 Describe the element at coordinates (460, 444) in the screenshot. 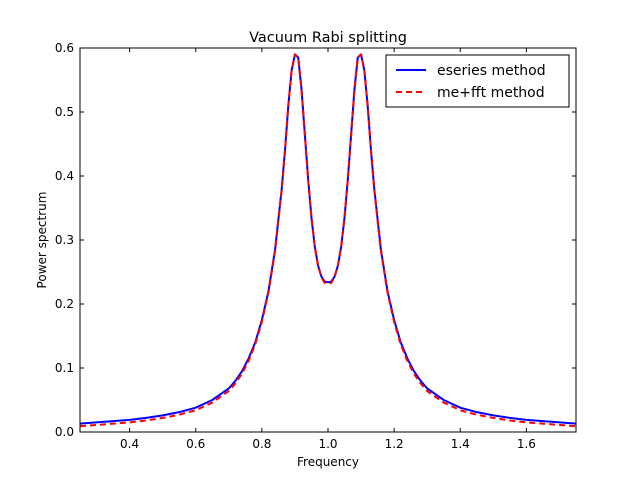

I see `x-tick-label: 1.4` at that location.